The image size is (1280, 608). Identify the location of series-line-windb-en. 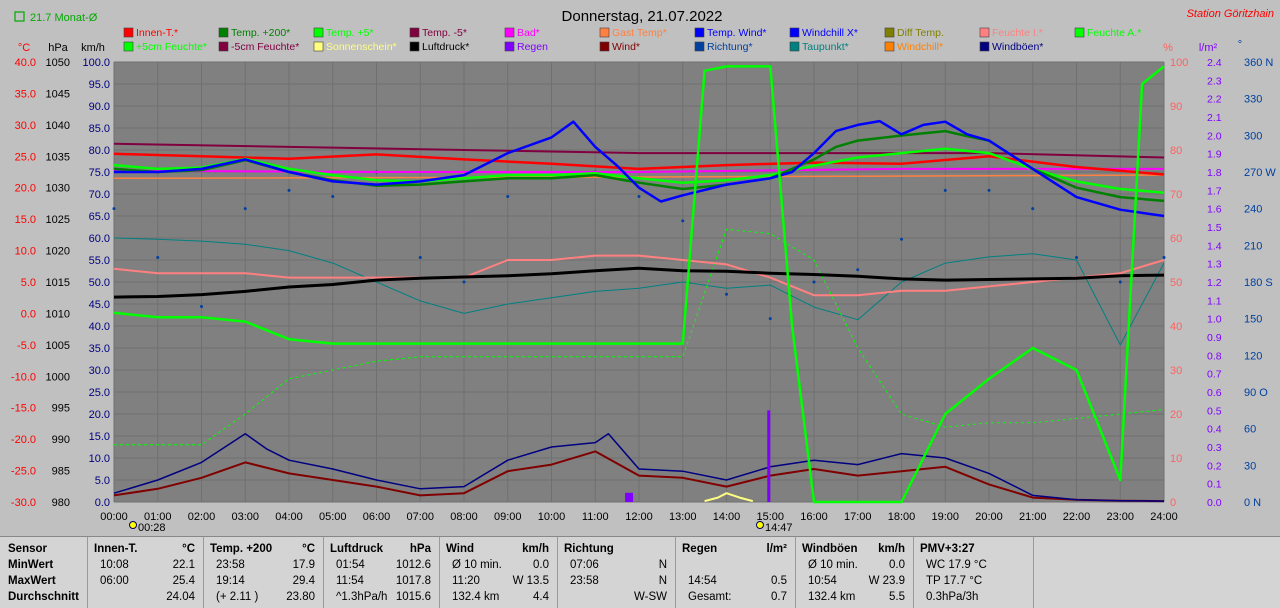
(639, 467).